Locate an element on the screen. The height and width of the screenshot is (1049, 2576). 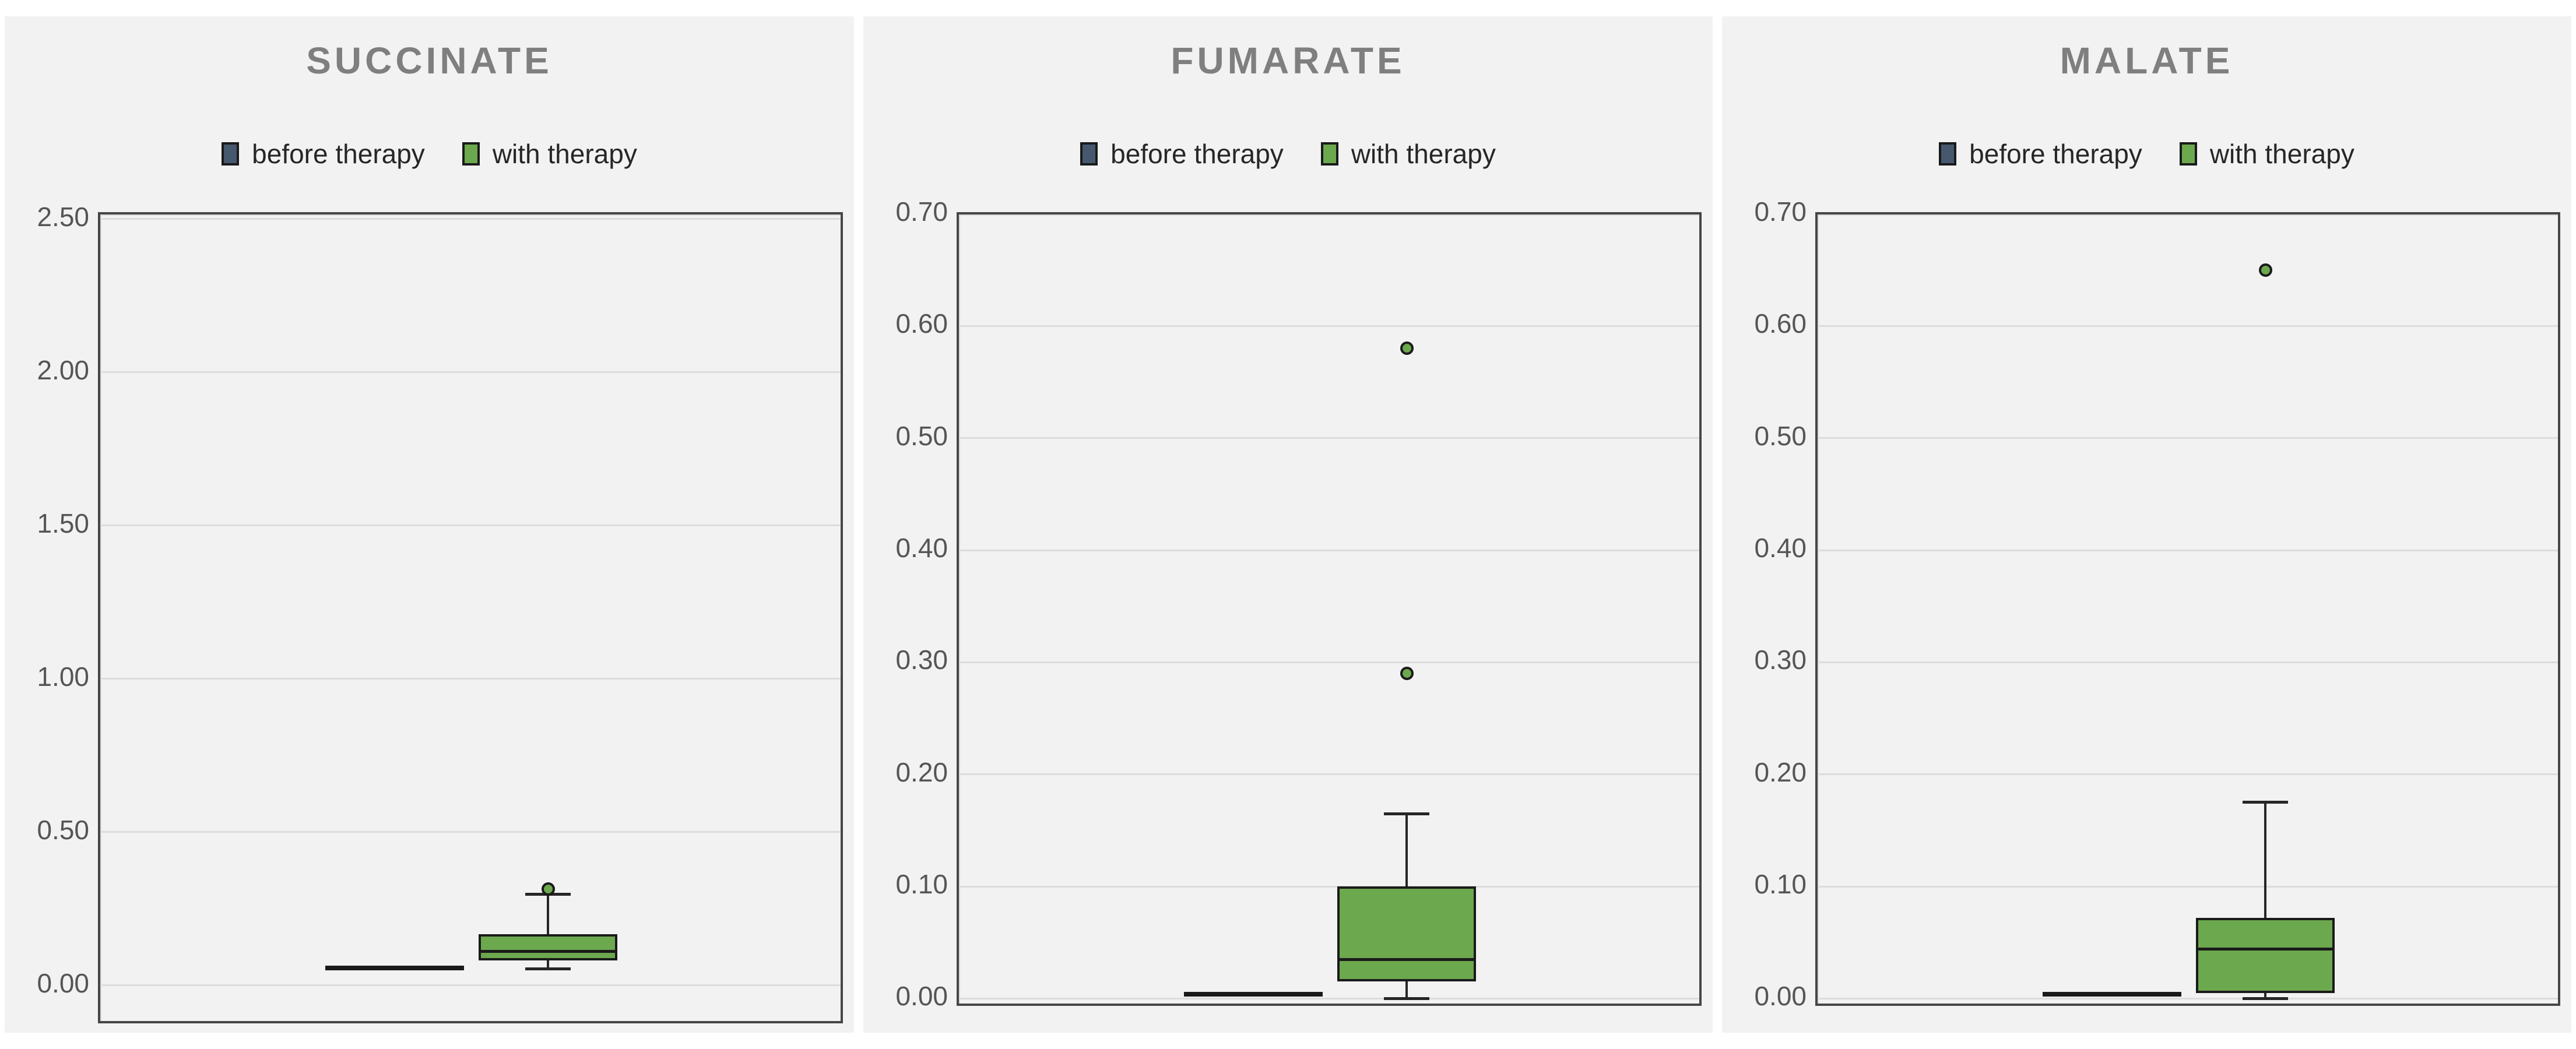
y-axis-tick-label: 2.00 is located at coordinates (63, 369).